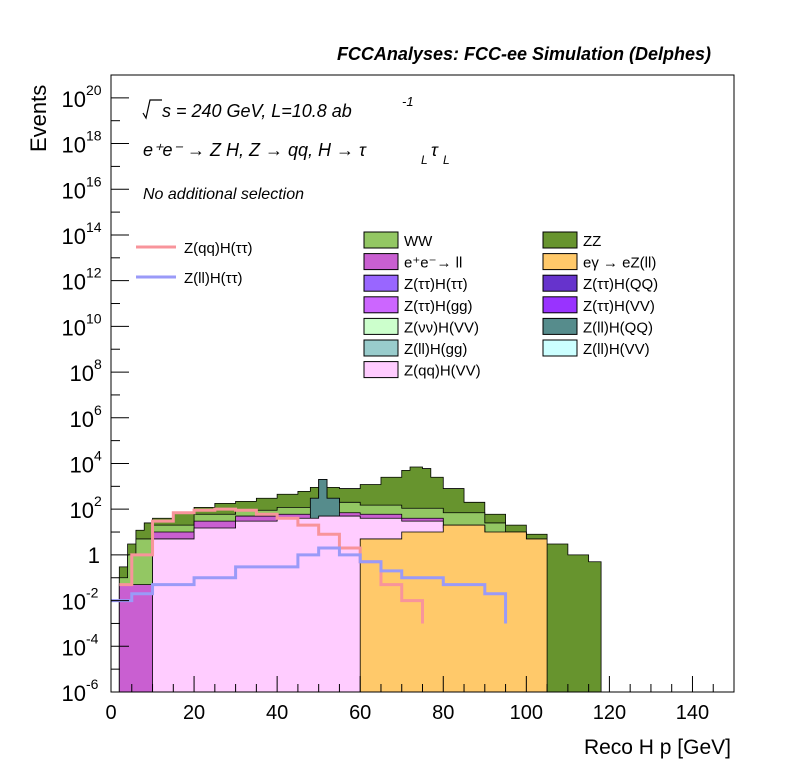  I want to click on y-tick-label: 10 -6, so click(80, 691).